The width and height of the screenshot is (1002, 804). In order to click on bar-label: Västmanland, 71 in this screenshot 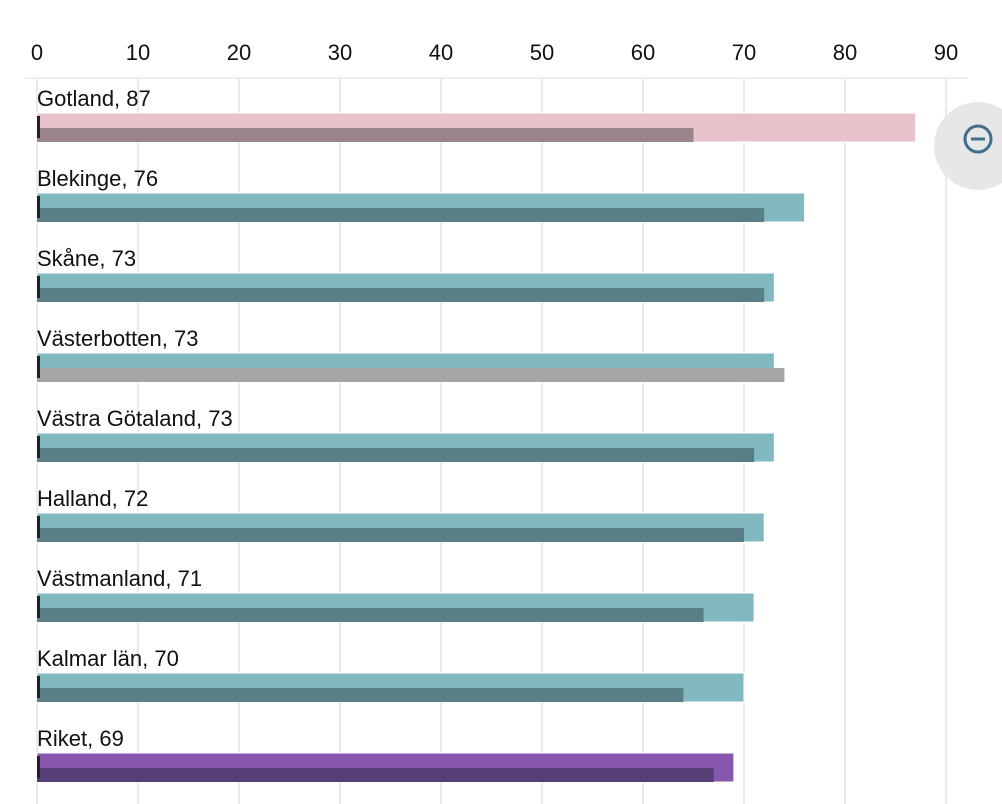, I will do `click(119, 578)`.